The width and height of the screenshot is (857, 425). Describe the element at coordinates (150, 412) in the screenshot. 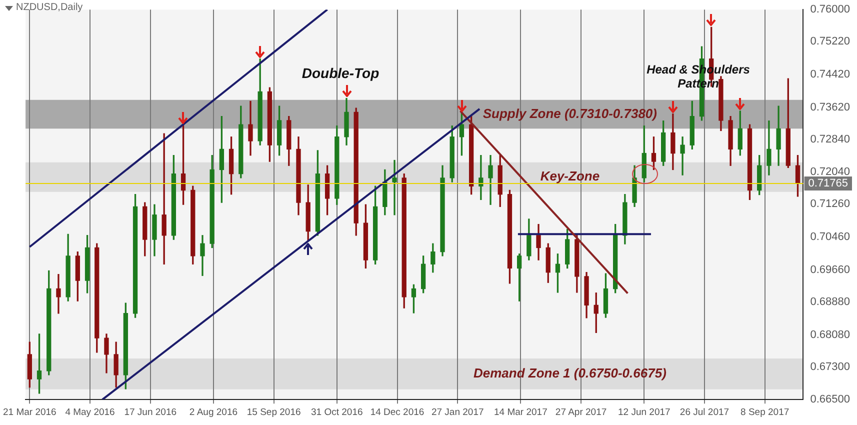

I see `x-tick-label: 17 Jun 2016` at that location.